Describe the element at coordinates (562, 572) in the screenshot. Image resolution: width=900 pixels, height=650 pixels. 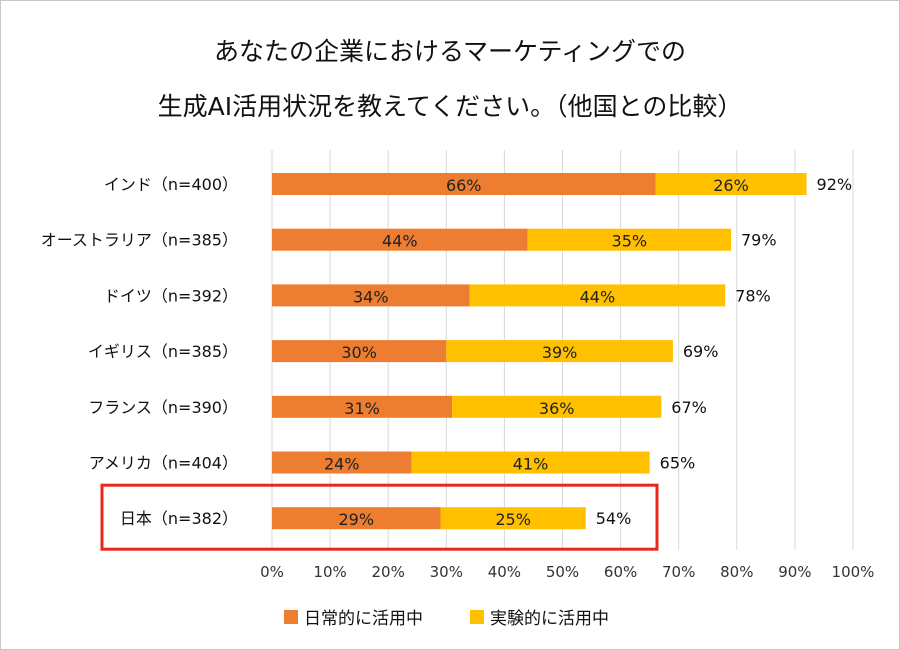
I see `x-tick-label: 50%` at that location.